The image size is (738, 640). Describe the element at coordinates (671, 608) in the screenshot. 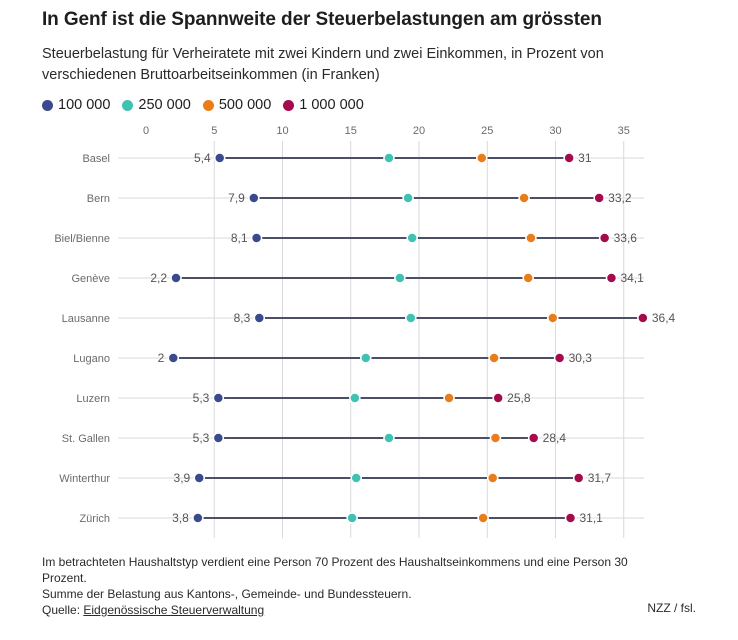

I see `credit: NZZ / fsl.` at that location.